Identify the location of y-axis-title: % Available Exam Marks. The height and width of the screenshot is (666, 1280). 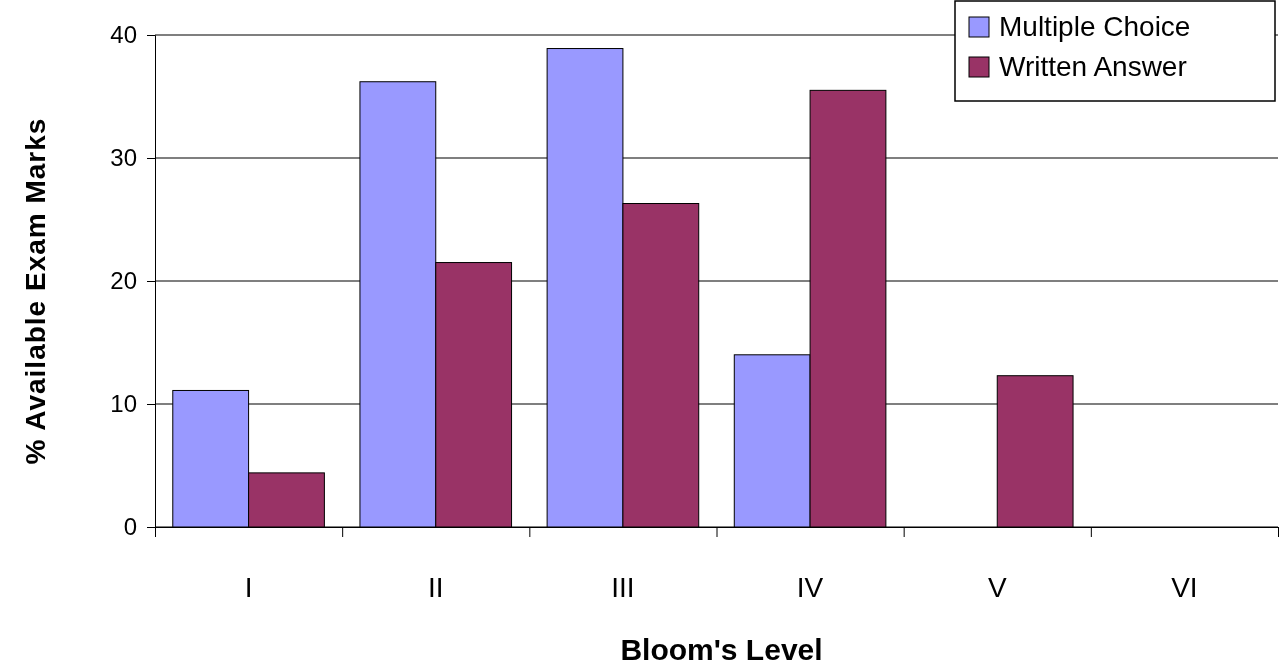
(35, 291).